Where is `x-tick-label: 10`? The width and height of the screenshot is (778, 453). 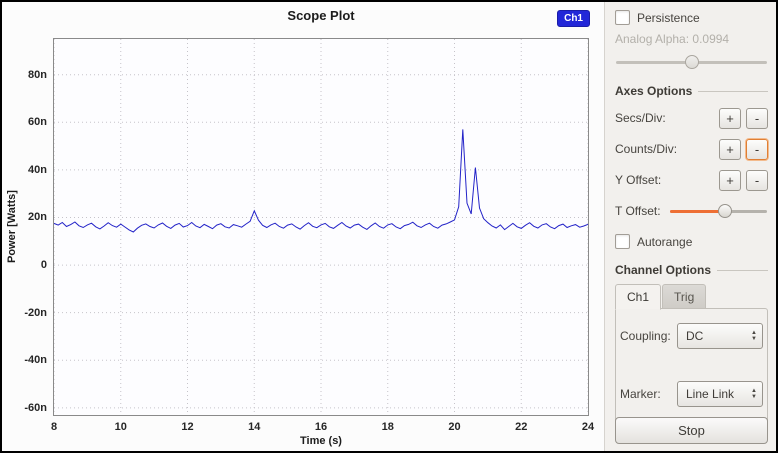 x-tick-label: 10 is located at coordinates (120, 427).